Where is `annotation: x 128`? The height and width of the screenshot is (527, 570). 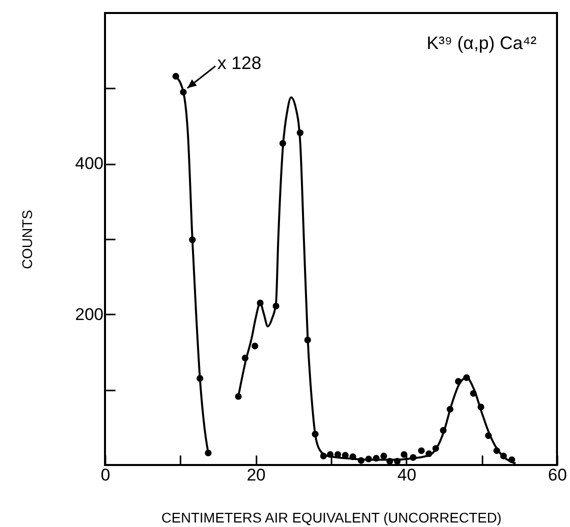 annotation: x 128 is located at coordinates (239, 63).